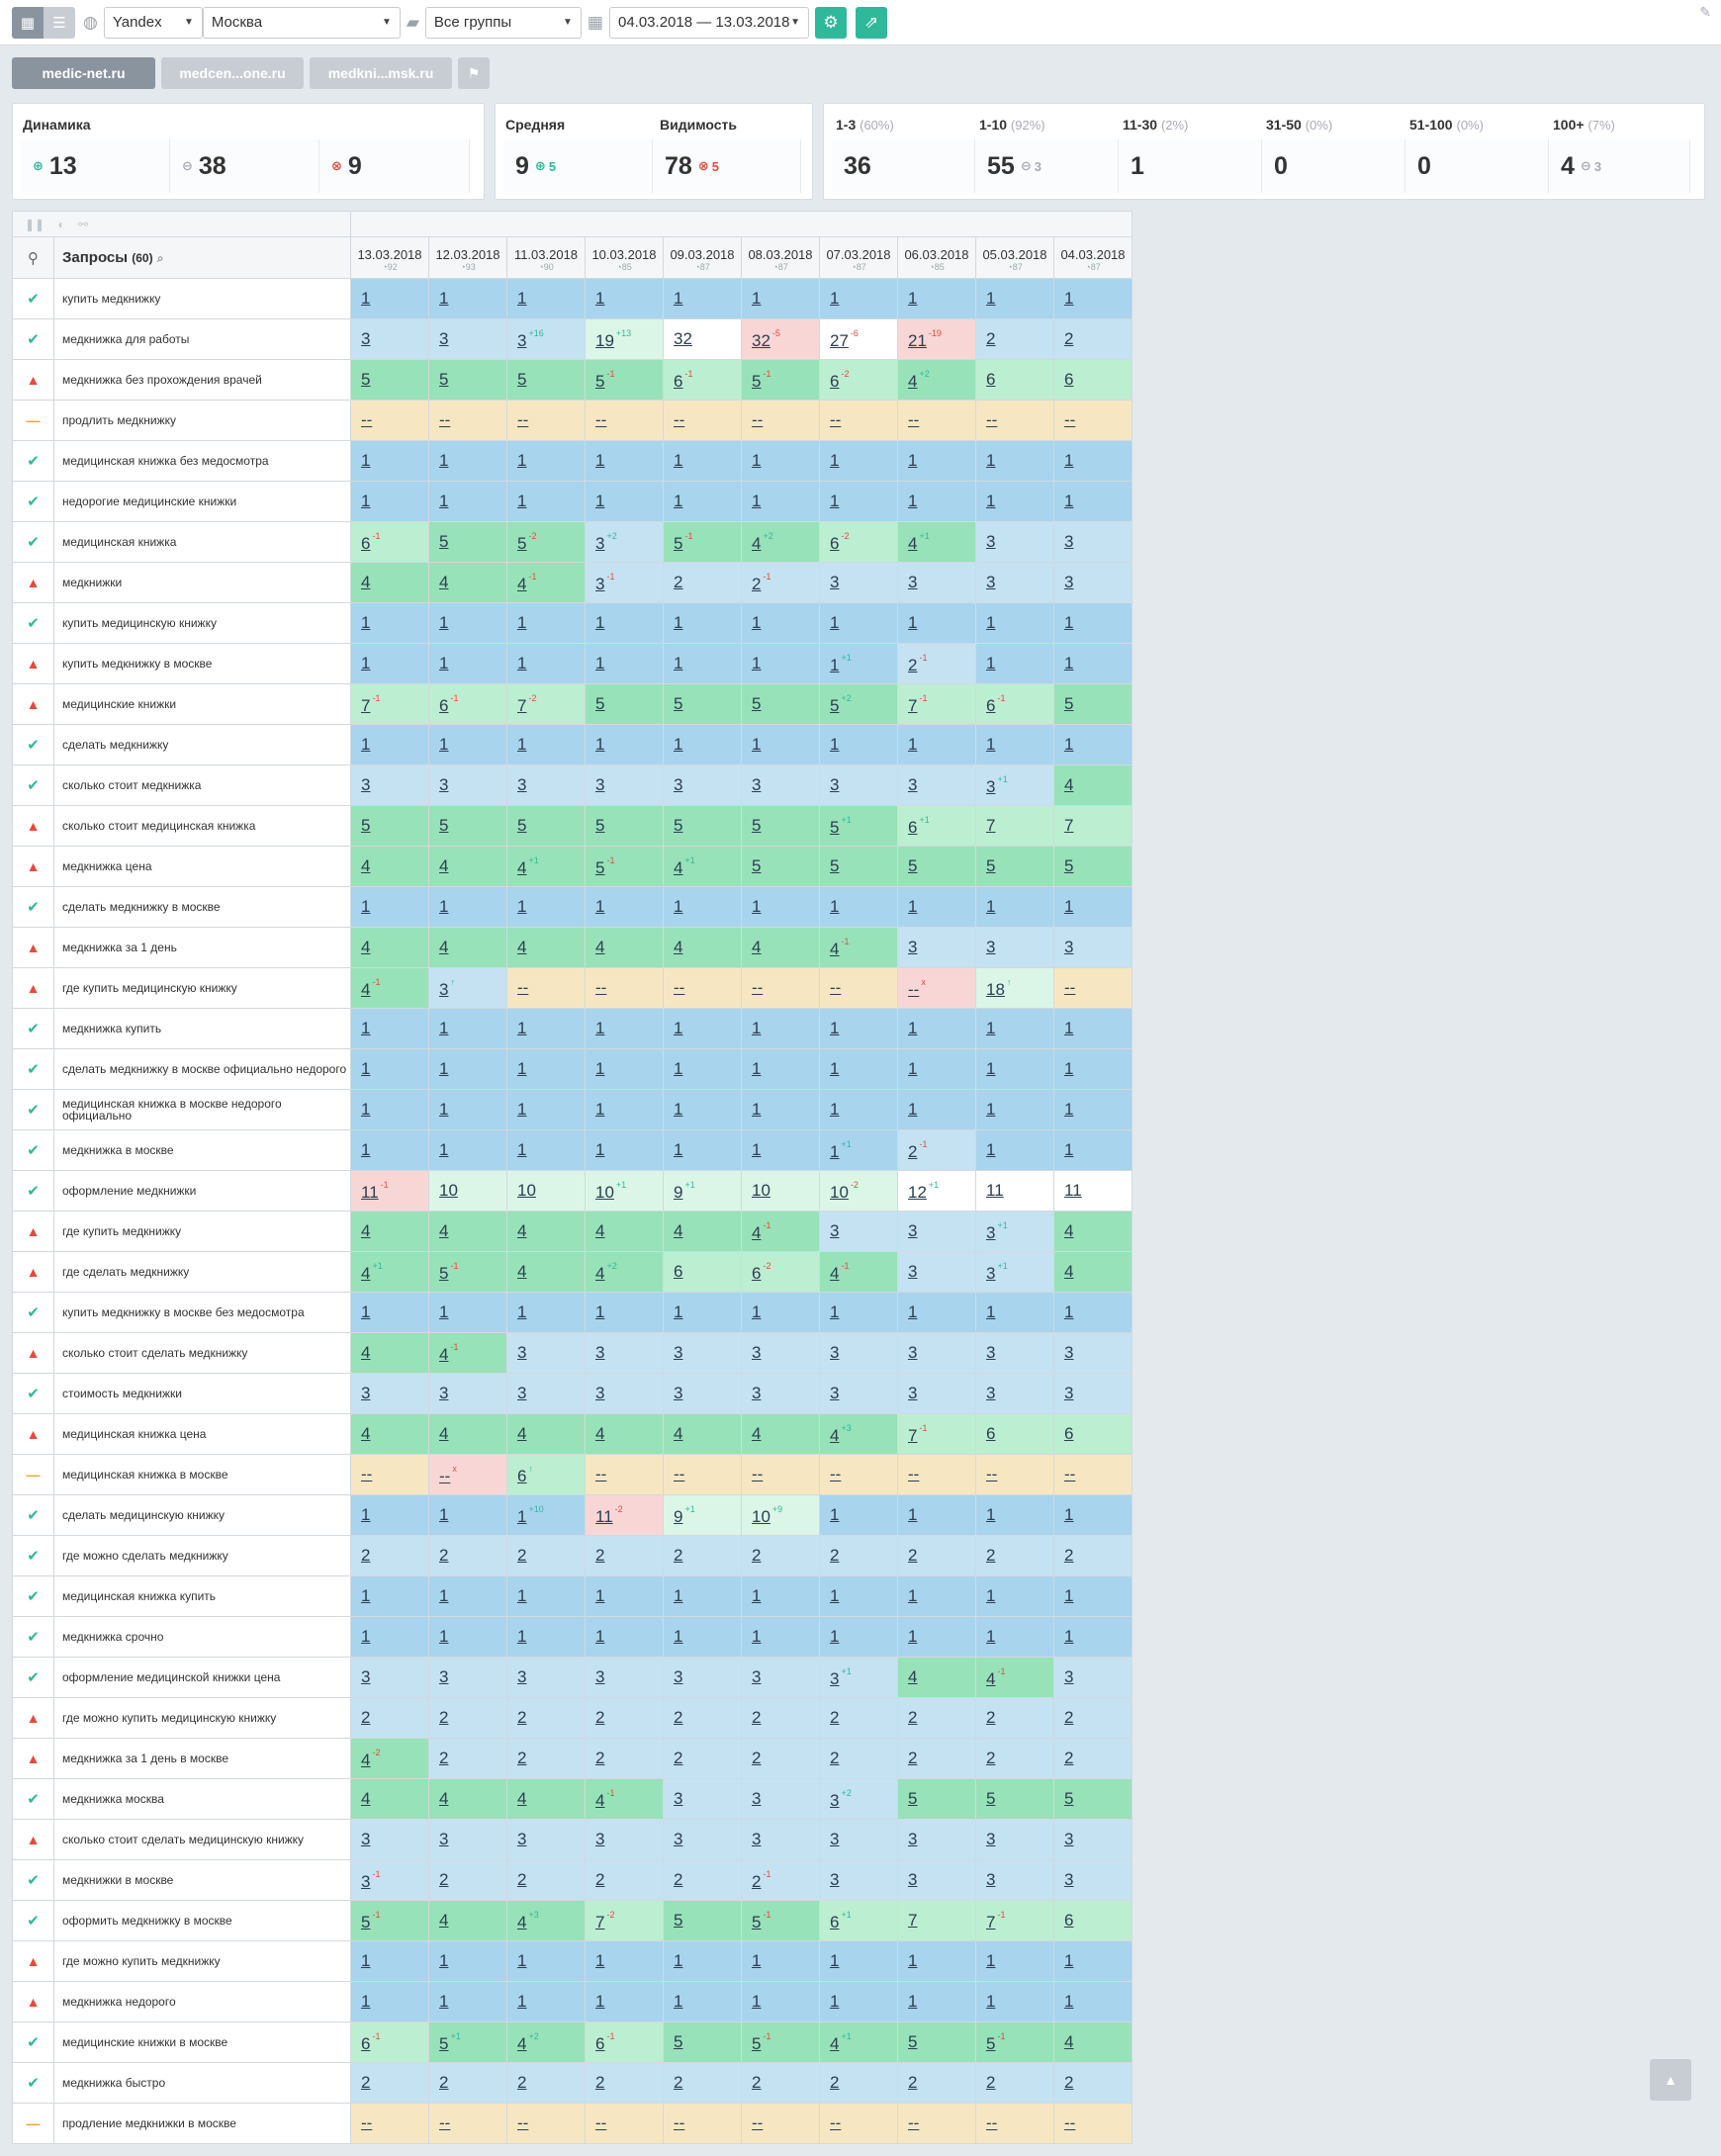 The height and width of the screenshot is (2156, 1721). What do you see at coordinates (33, 257) in the screenshot?
I see `link-icon: ⚲` at bounding box center [33, 257].